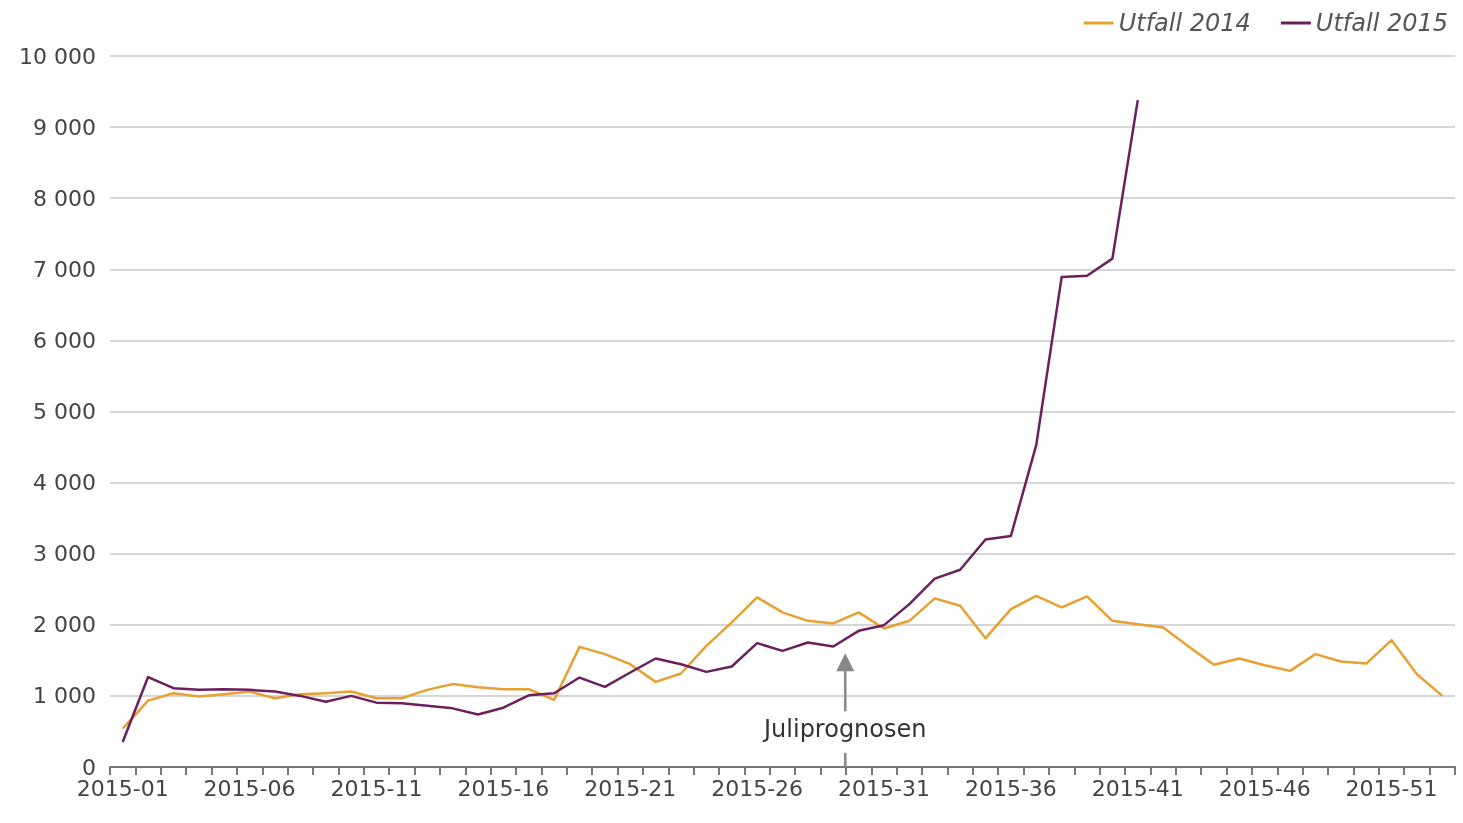 This screenshot has height=823, width=1463. I want to click on x-tick-label: 2015-06, so click(249, 788).